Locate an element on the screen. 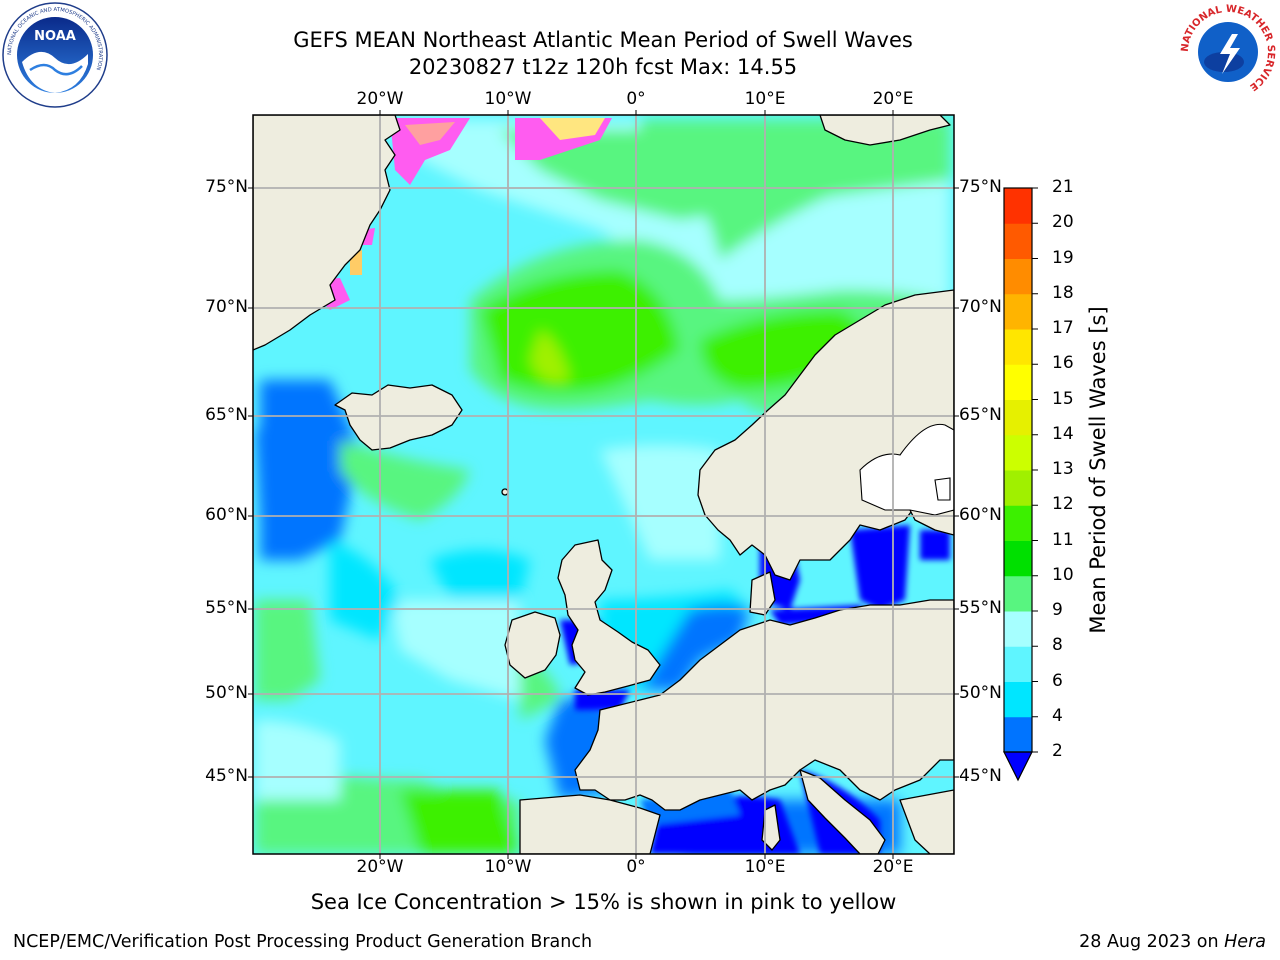 The width and height of the screenshot is (1280, 960). colorbar-tick-label: 13 is located at coordinates (1063, 469).